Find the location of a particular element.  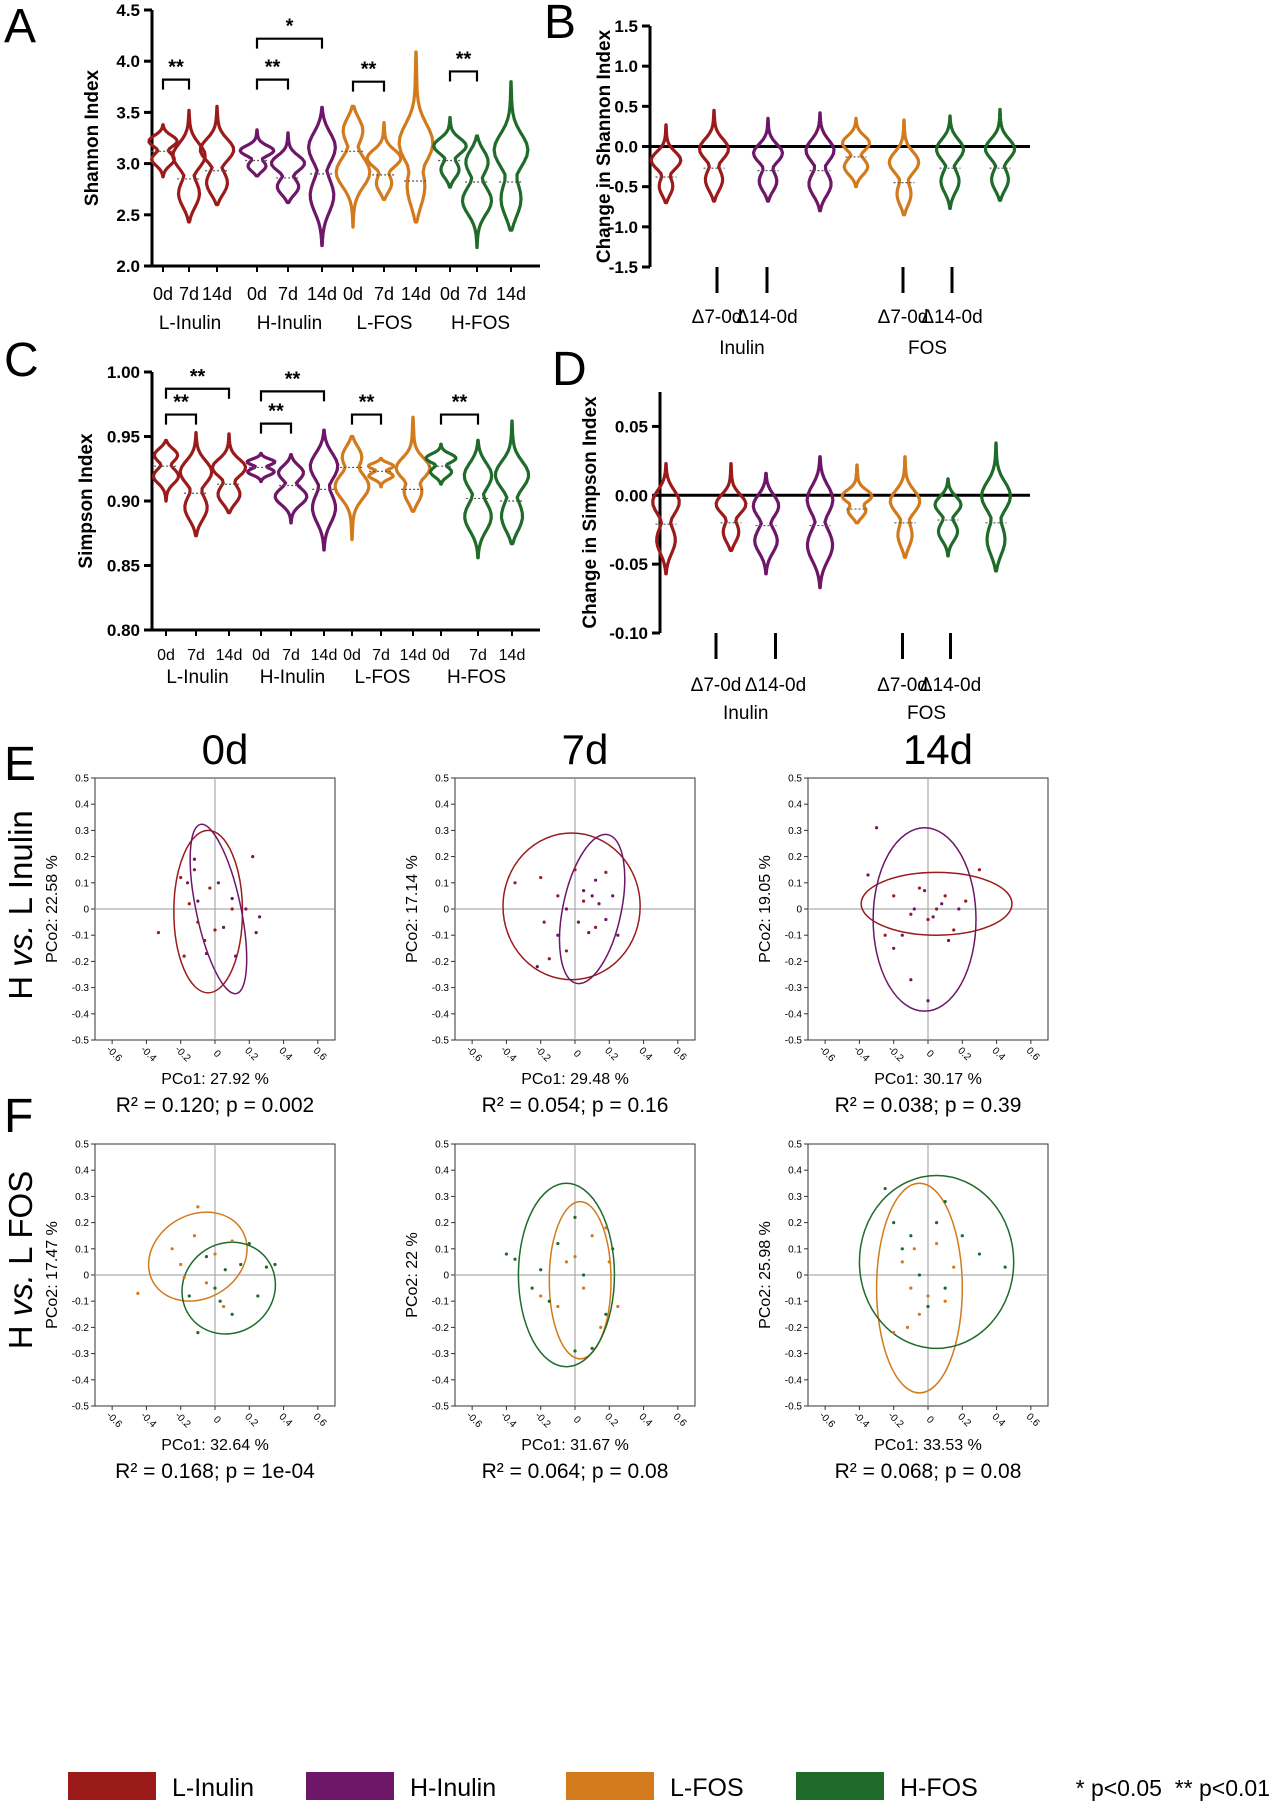

violin-h-fos-7-0d is located at coordinates (950, 162).